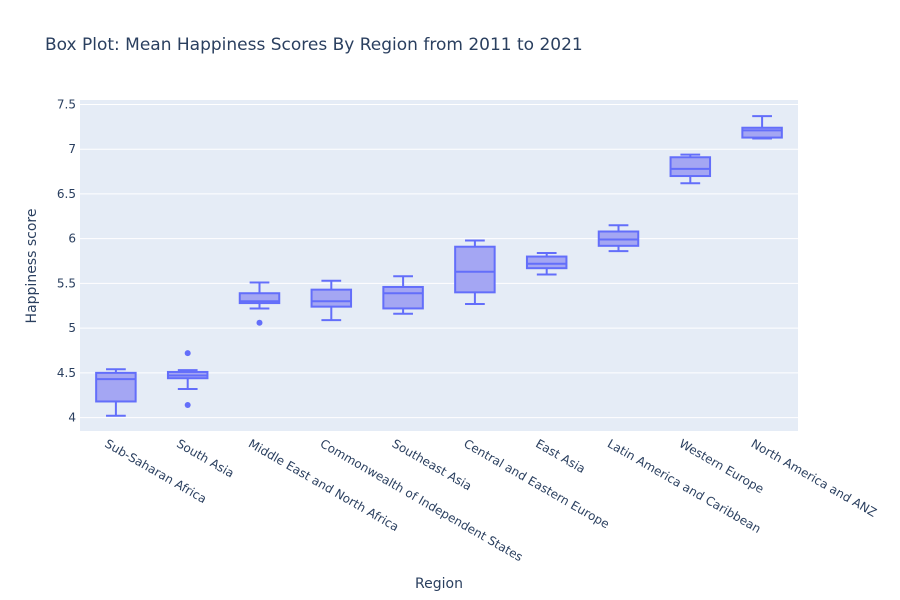 The width and height of the screenshot is (900, 600). I want to click on y-tick-label: 7.5, so click(66, 104).